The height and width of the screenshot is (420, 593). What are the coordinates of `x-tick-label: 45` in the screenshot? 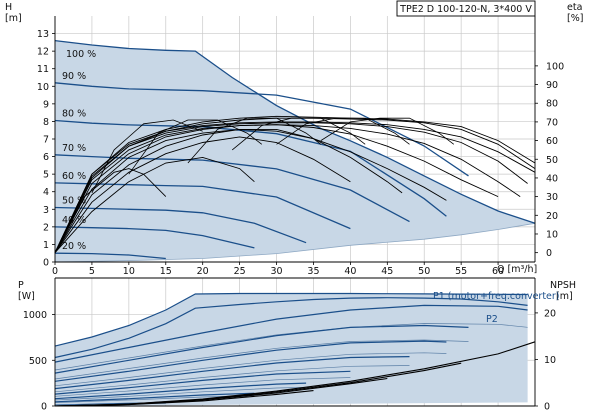 It's located at (387, 271).